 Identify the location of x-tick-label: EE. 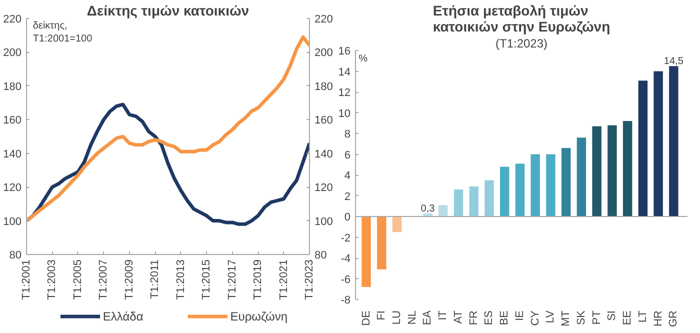
(628, 318).